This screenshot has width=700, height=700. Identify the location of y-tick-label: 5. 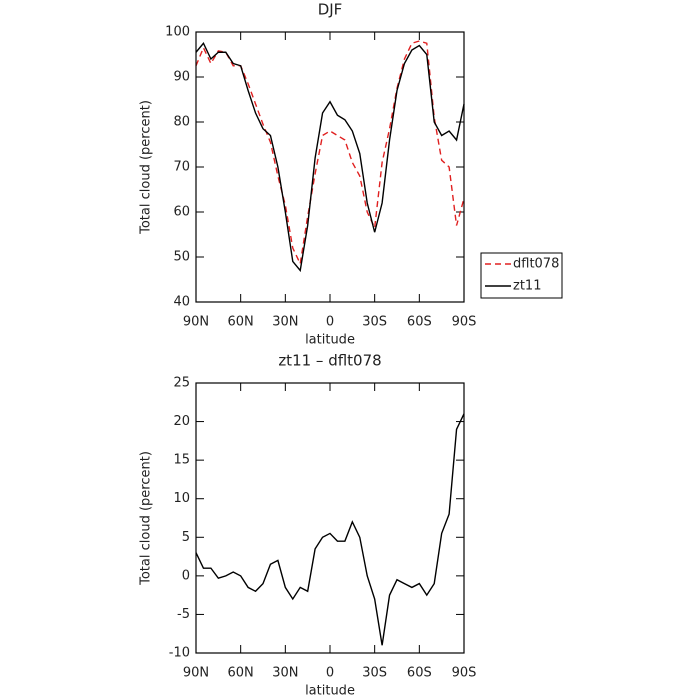
(186, 537).